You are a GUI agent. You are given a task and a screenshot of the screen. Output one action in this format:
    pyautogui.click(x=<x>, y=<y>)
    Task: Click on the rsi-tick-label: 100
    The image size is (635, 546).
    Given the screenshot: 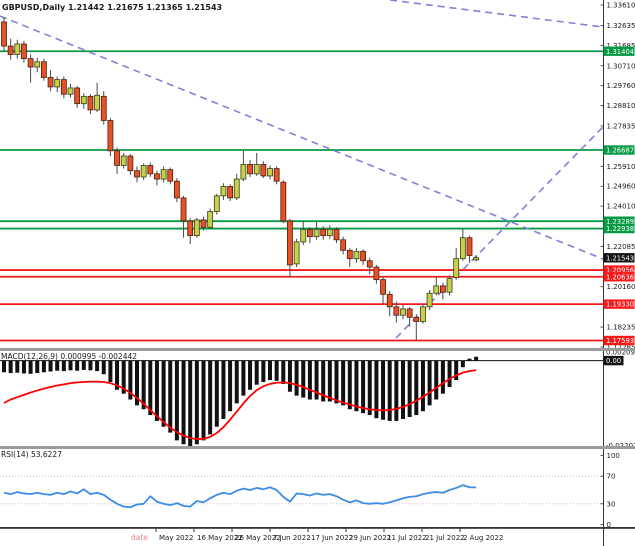 What is the action you would take?
    pyautogui.click(x=613, y=456)
    